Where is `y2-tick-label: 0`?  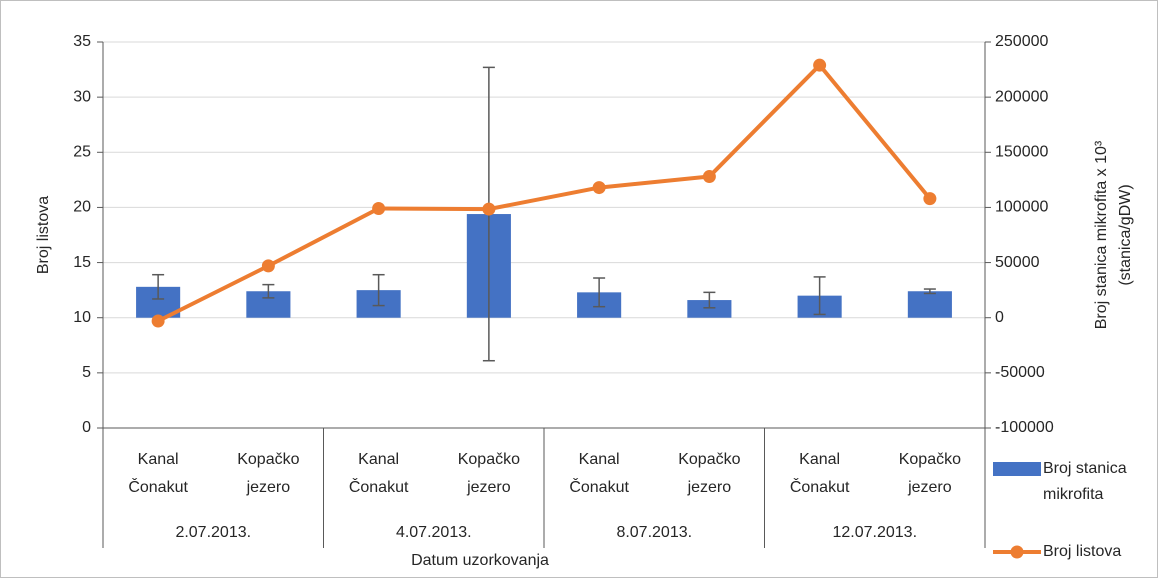 y2-tick-label: 0 is located at coordinates (999, 317).